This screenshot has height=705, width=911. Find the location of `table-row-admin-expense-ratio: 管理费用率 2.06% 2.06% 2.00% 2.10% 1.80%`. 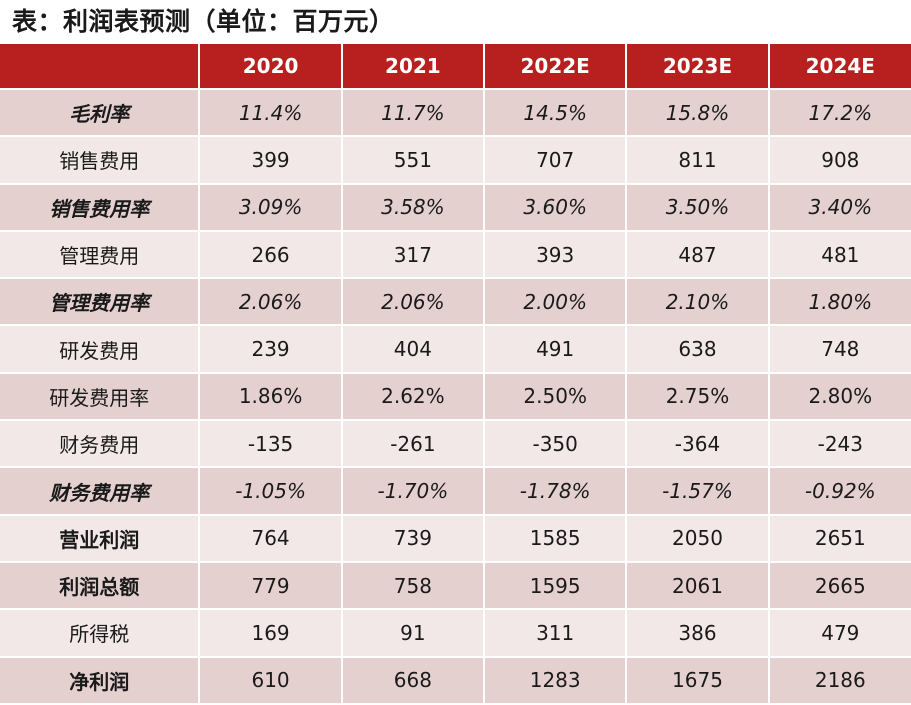

table-row-admin-expense-ratio: 管理费用率 2.06% 2.06% 2.00% 2.10% 1.80% is located at coordinates (455, 302).